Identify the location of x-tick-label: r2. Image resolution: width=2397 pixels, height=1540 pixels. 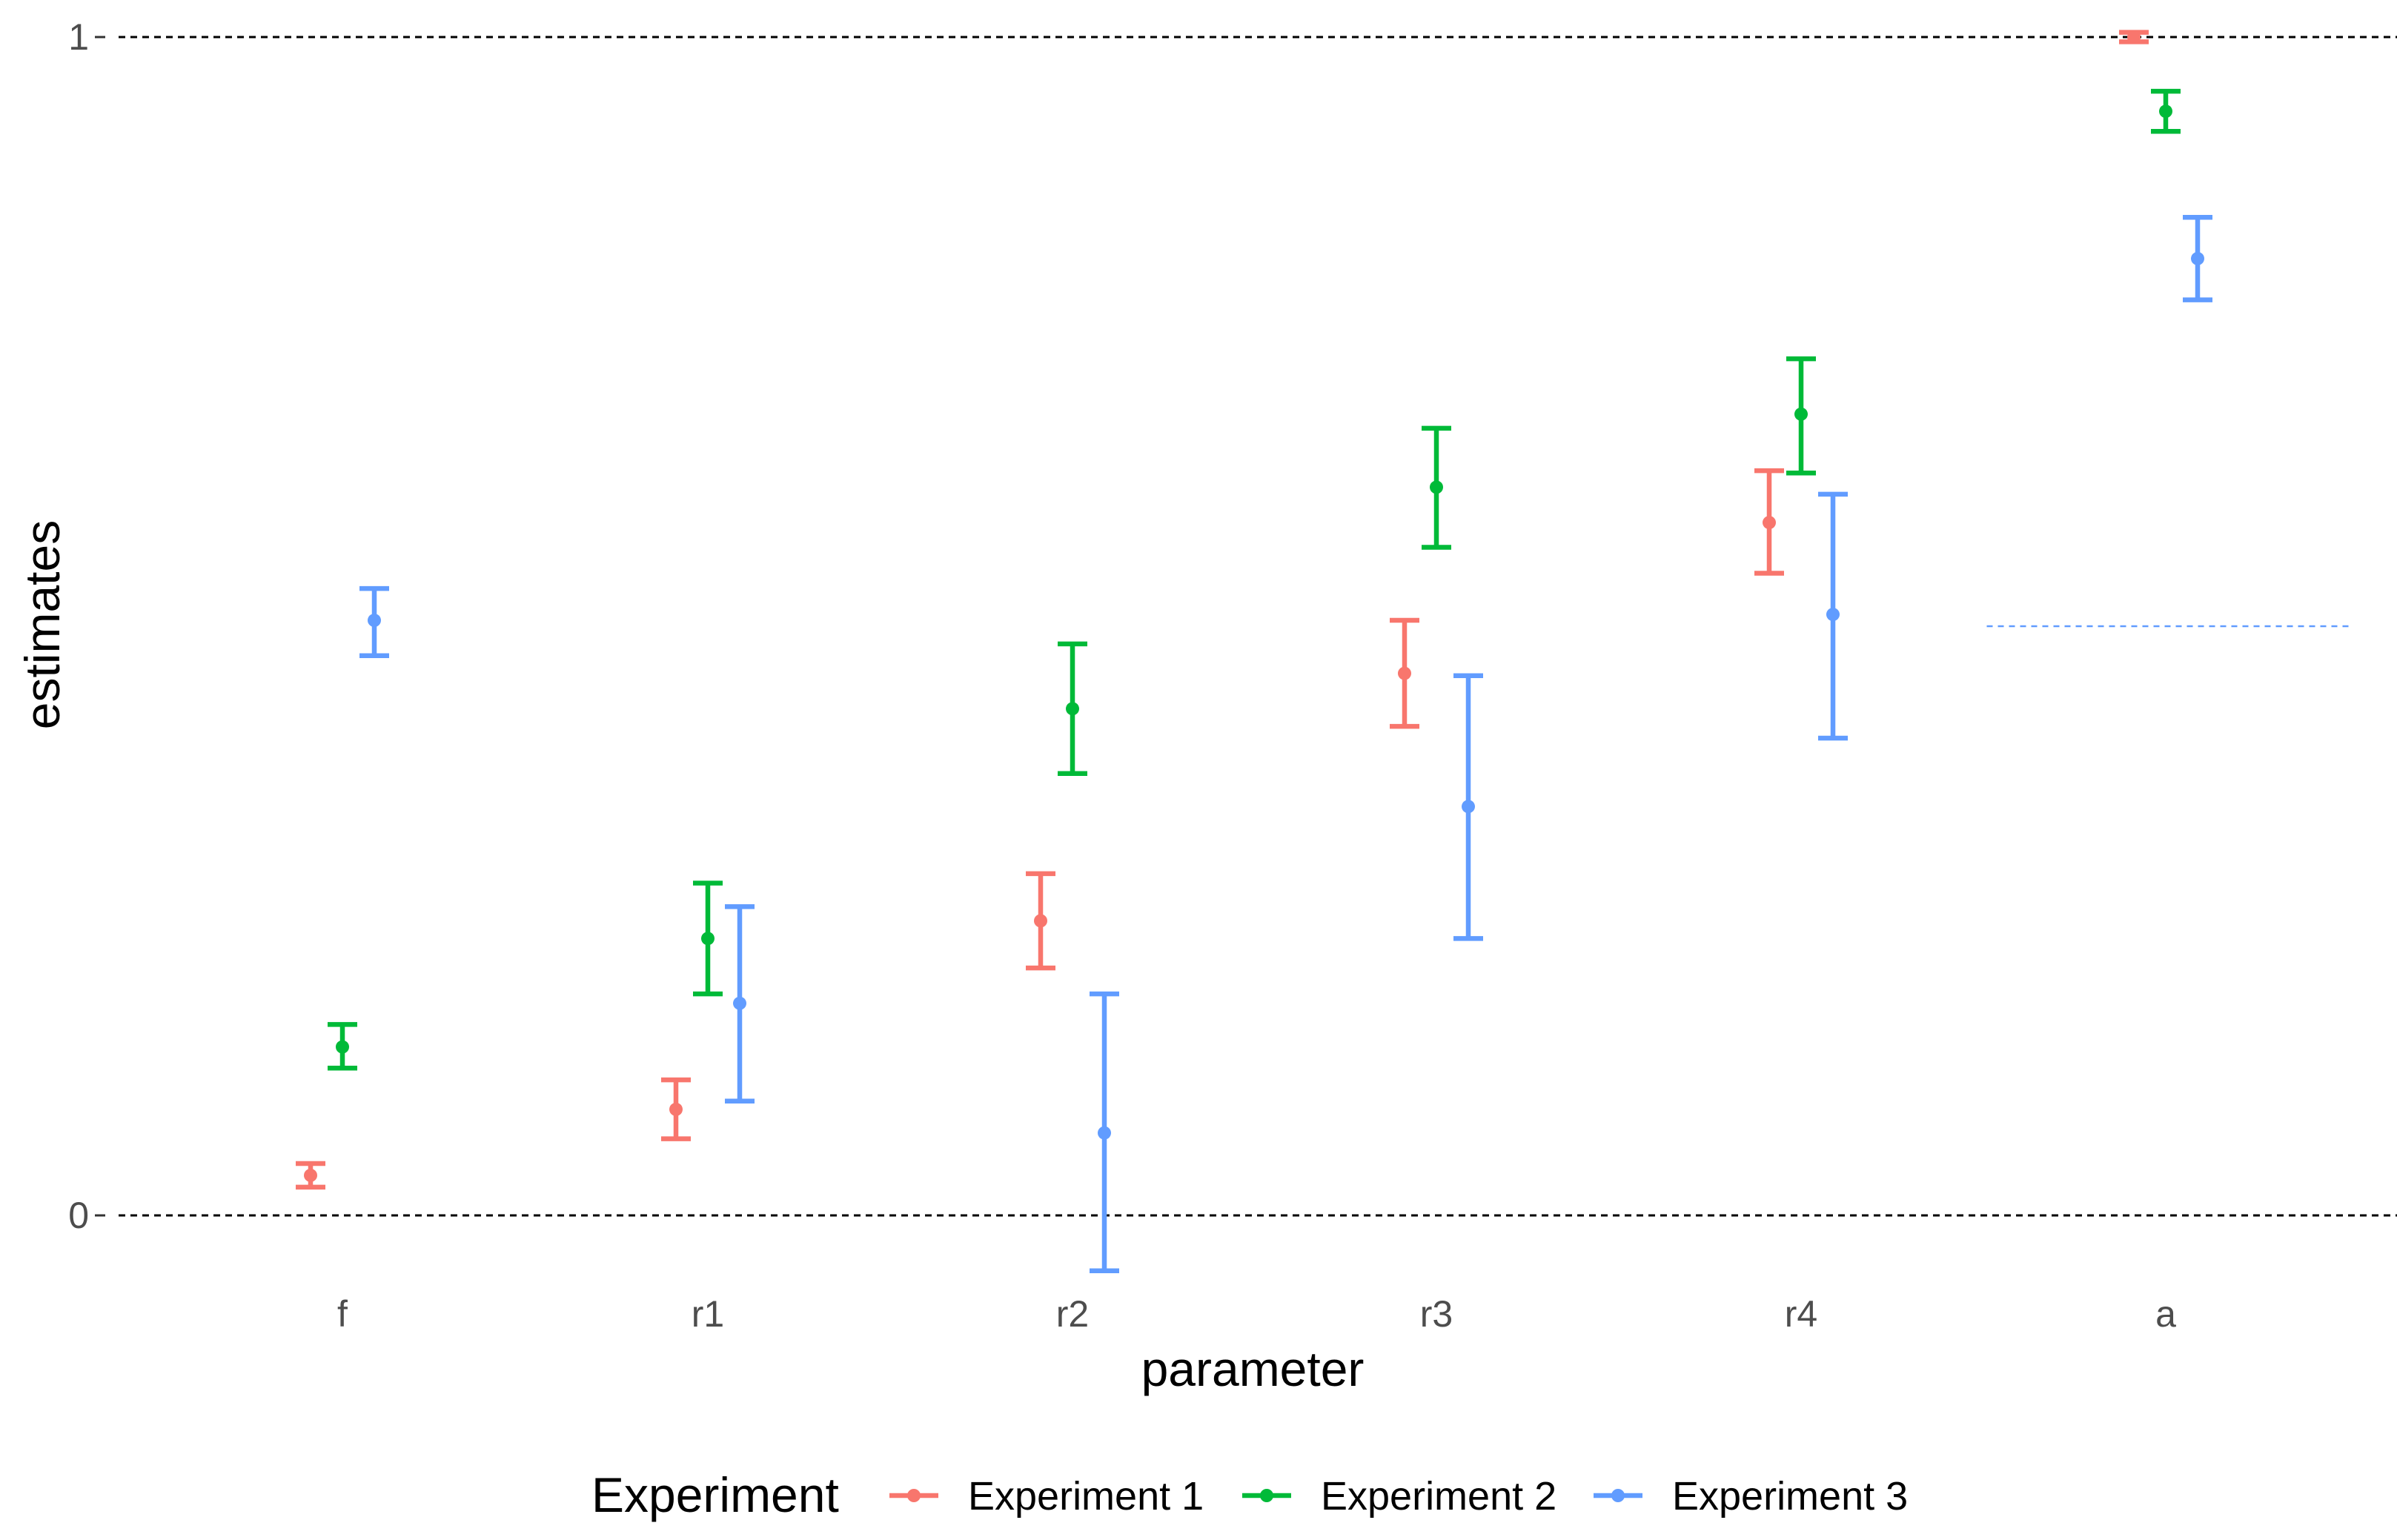
(1072, 1314).